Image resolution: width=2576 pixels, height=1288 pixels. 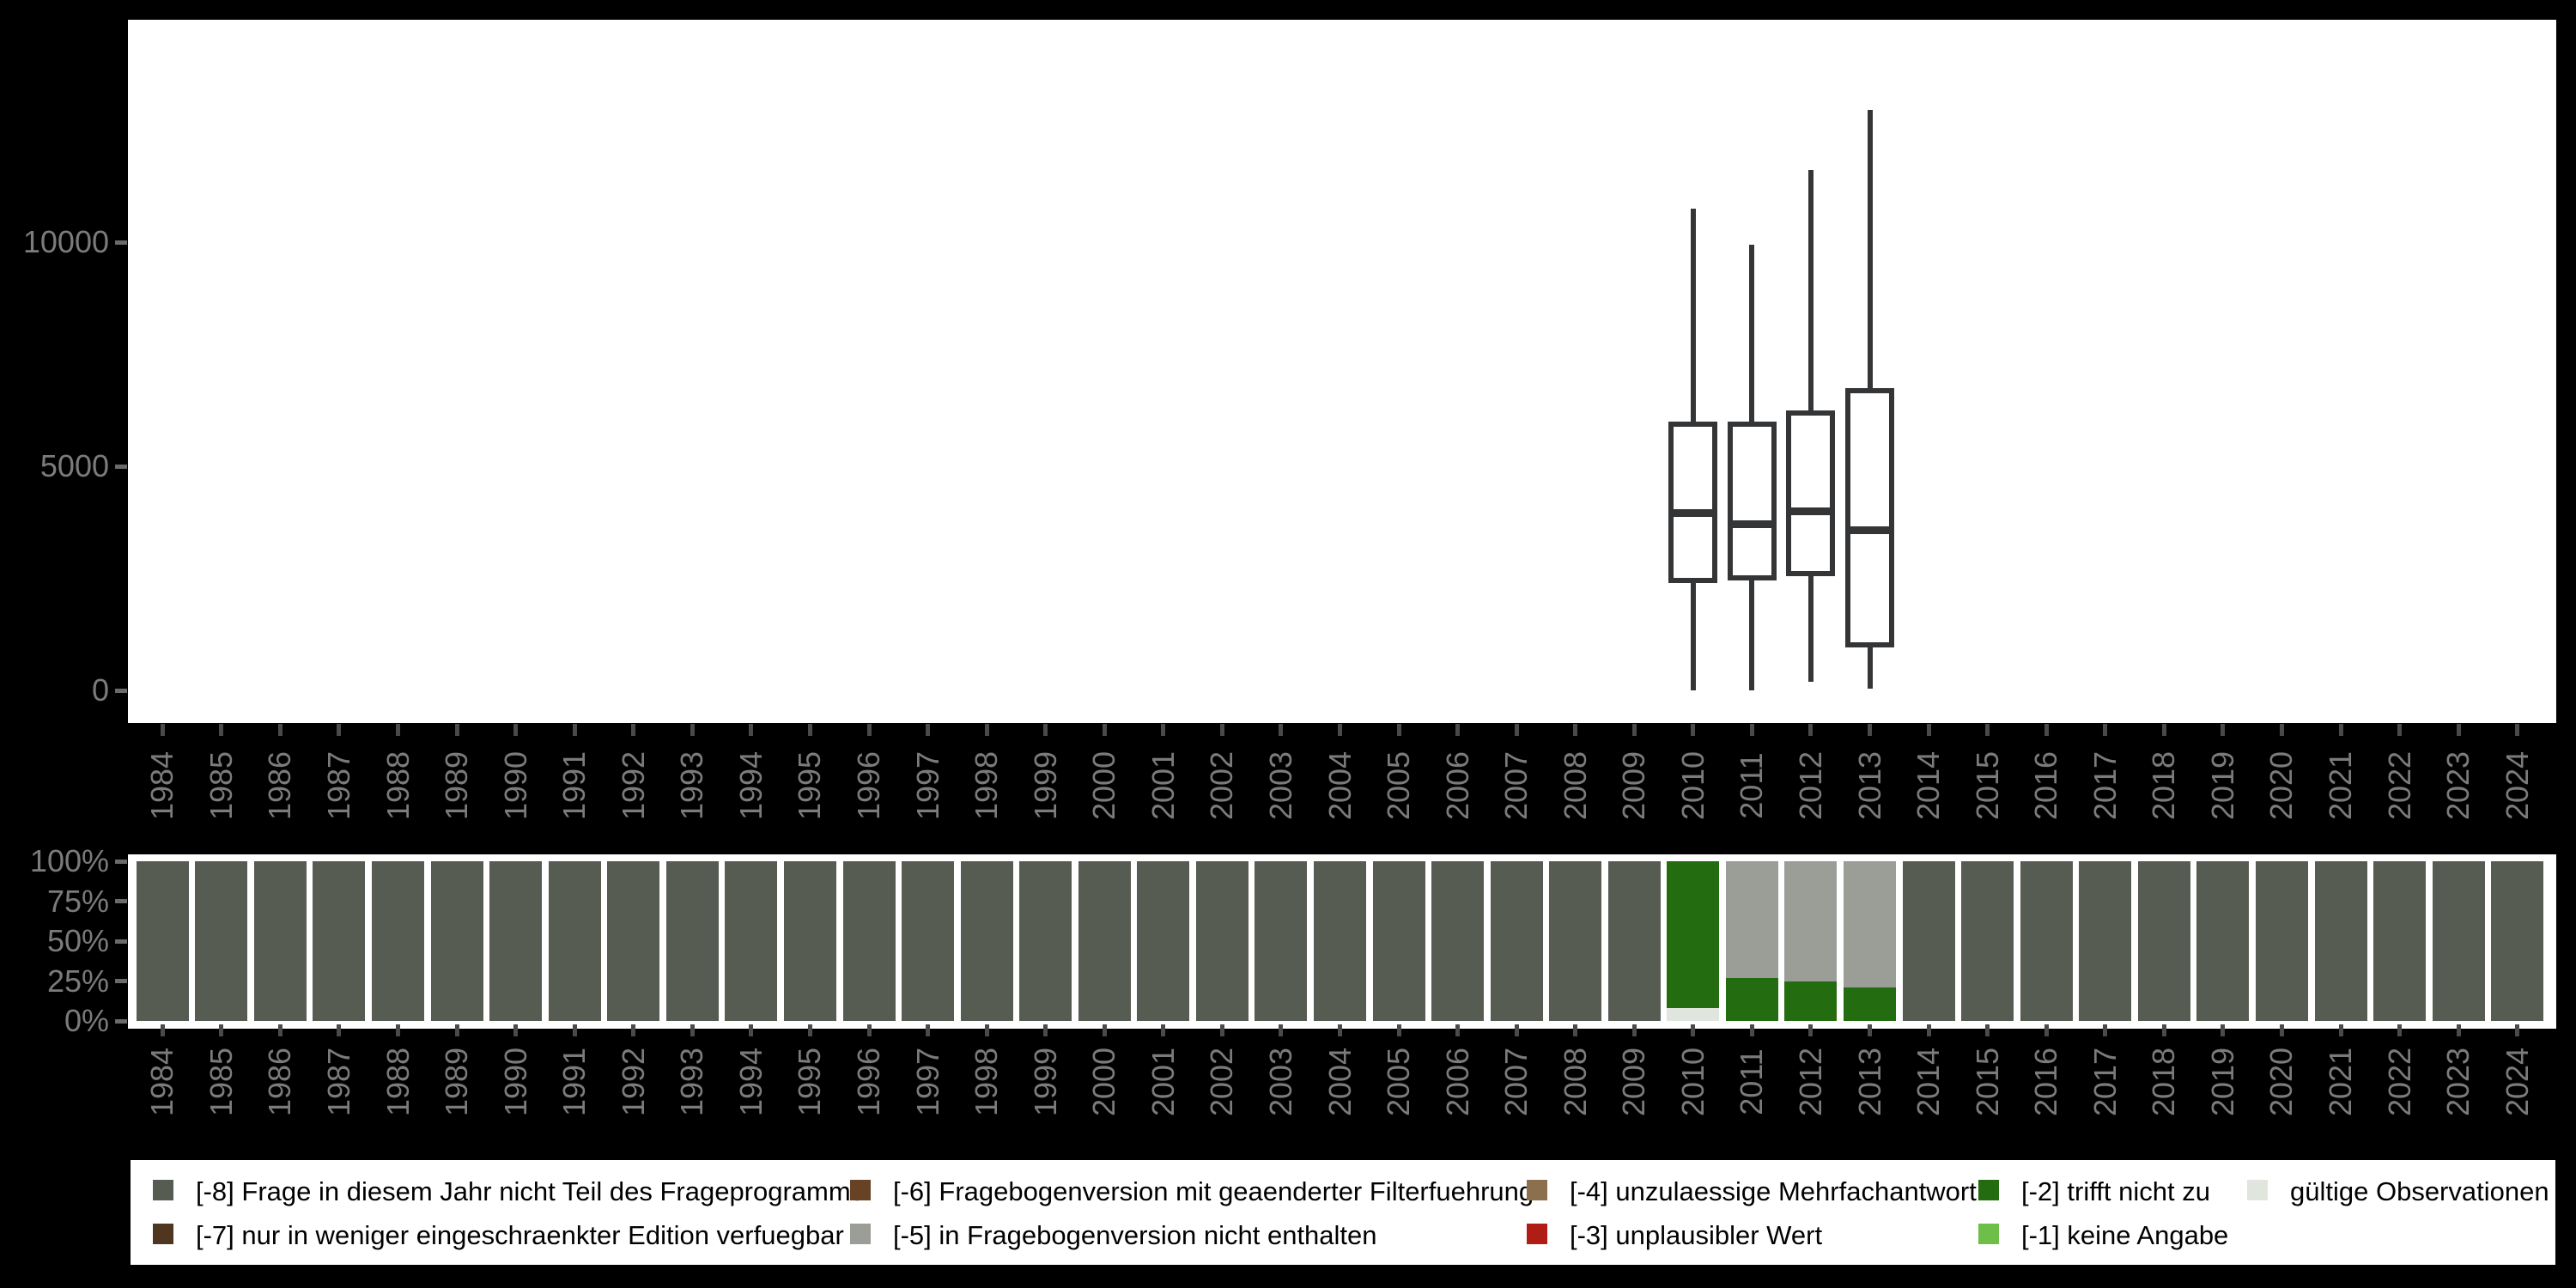 I want to click on legend-label: [-2] trifft nicht zu, so click(x=2115, y=1191).